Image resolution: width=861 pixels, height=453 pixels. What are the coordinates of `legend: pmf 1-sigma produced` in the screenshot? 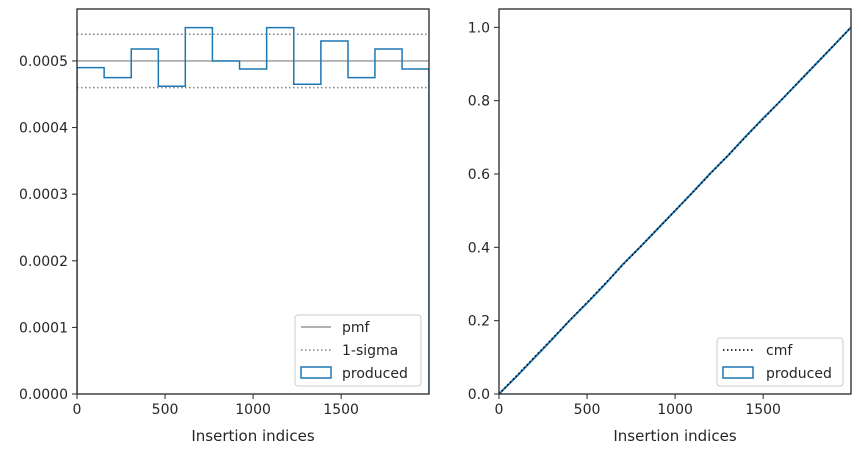 It's located at (358, 350).